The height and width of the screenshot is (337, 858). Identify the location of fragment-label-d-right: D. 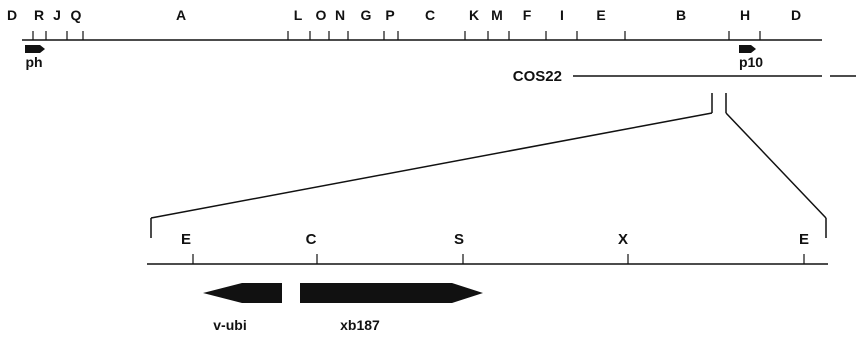
(796, 15).